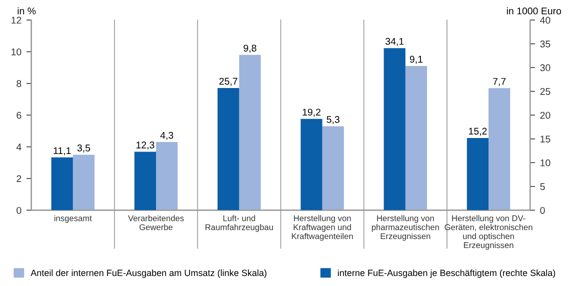 This screenshot has height=286, width=570. Describe the element at coordinates (62, 151) in the screenshot. I see `data-label: 11,1` at that location.